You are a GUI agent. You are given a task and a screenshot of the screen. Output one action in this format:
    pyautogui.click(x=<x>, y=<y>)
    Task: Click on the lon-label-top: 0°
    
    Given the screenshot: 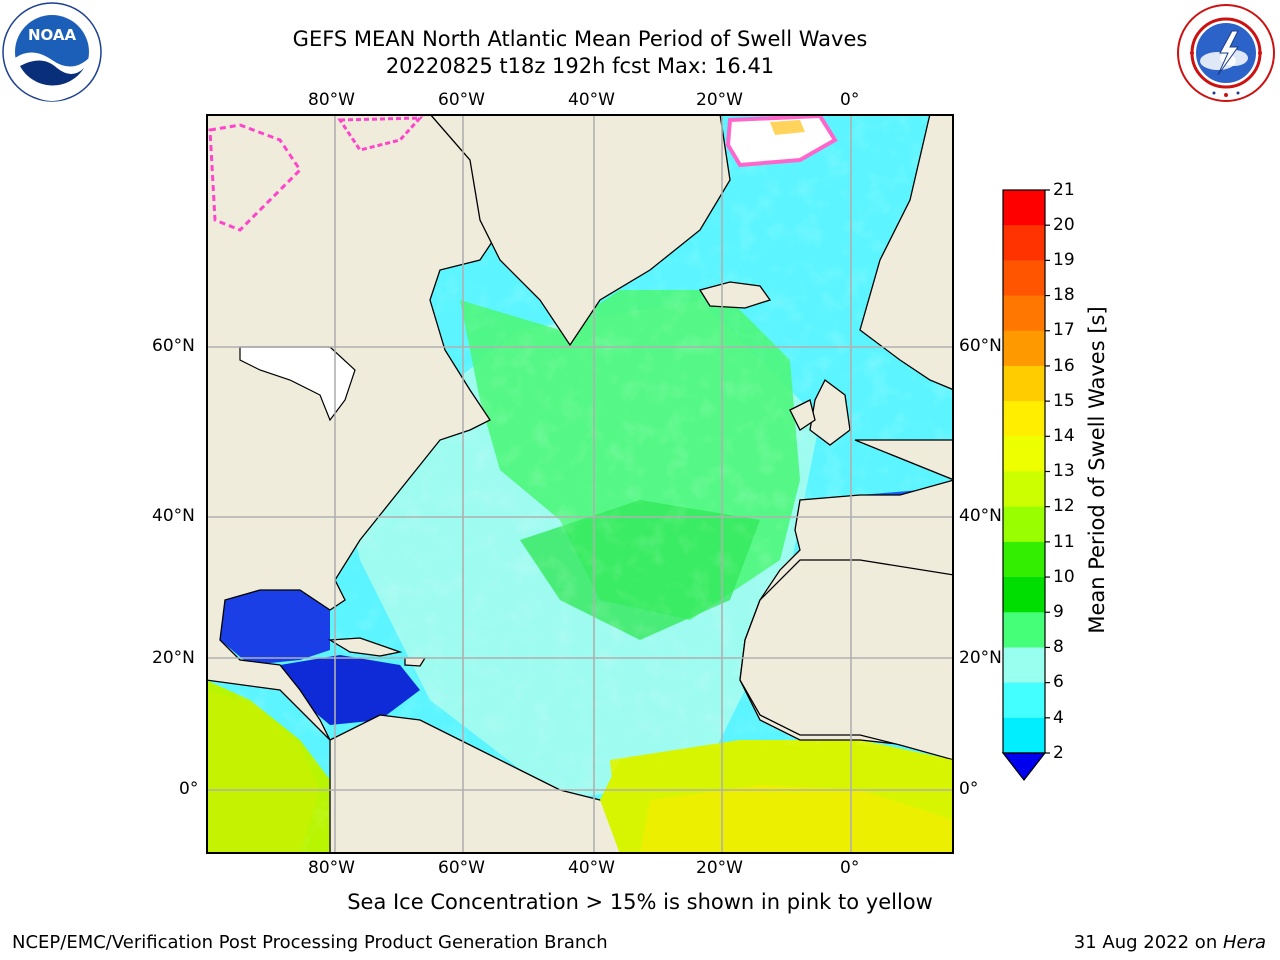 What is the action you would take?
    pyautogui.click(x=850, y=100)
    